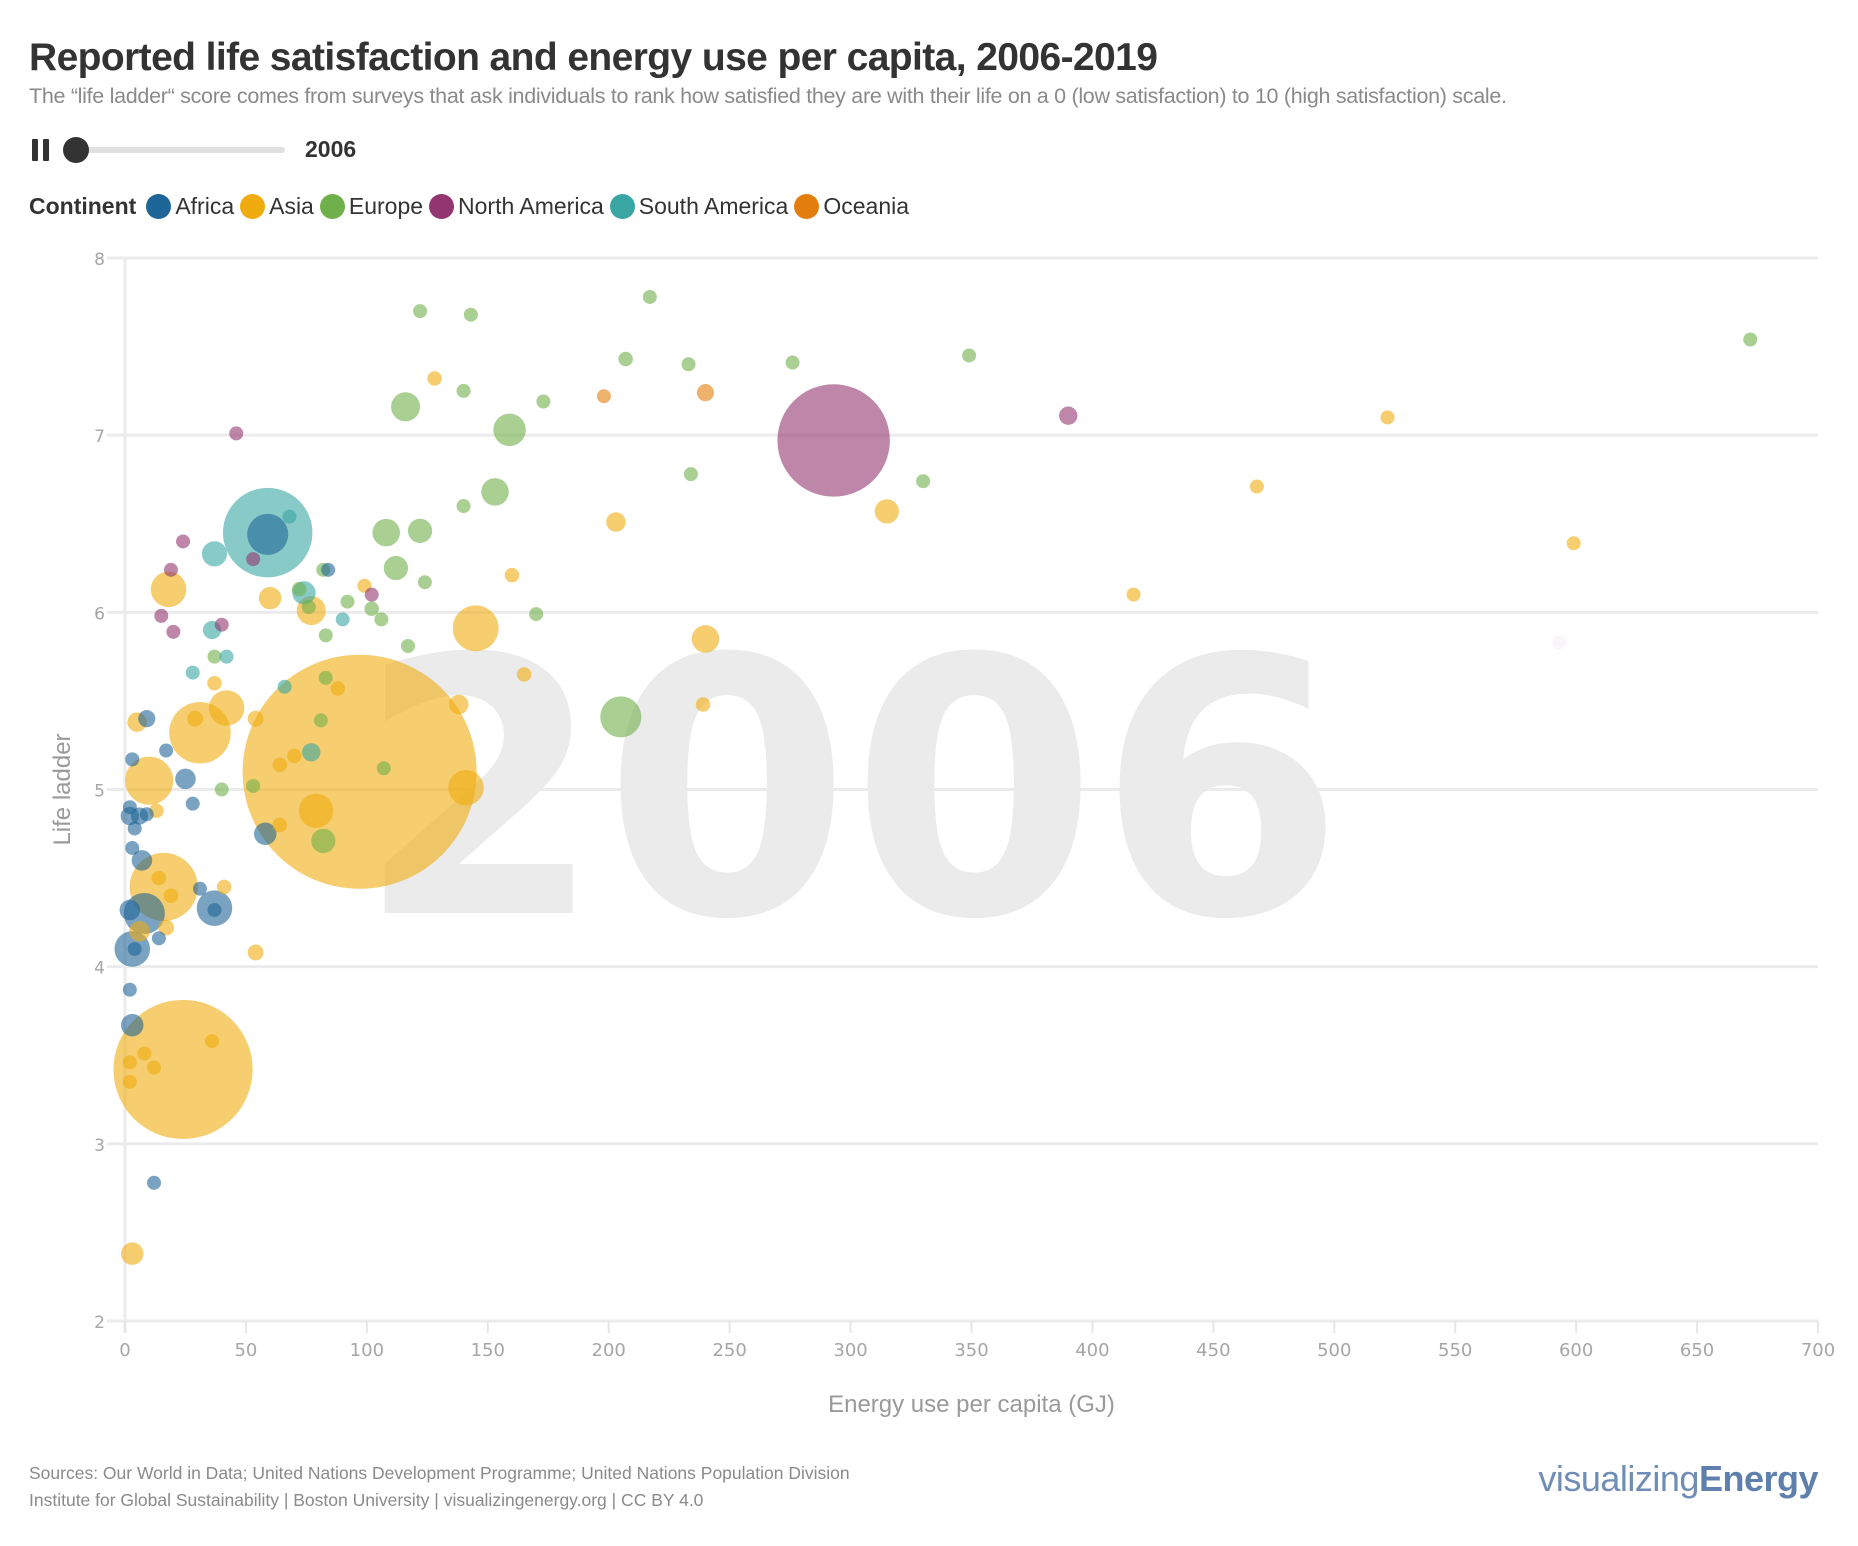 The height and width of the screenshot is (1546, 1858). I want to click on year-slider-track, so click(180, 150).